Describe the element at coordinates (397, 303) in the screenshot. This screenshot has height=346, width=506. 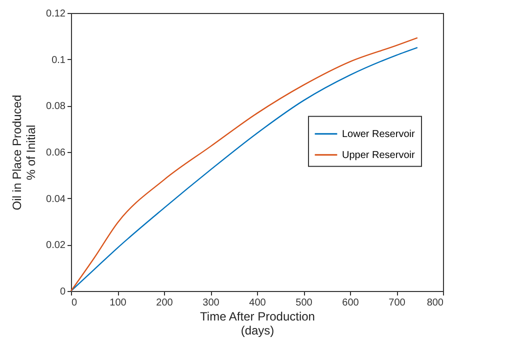
I see `x-tick-label: 700` at that location.